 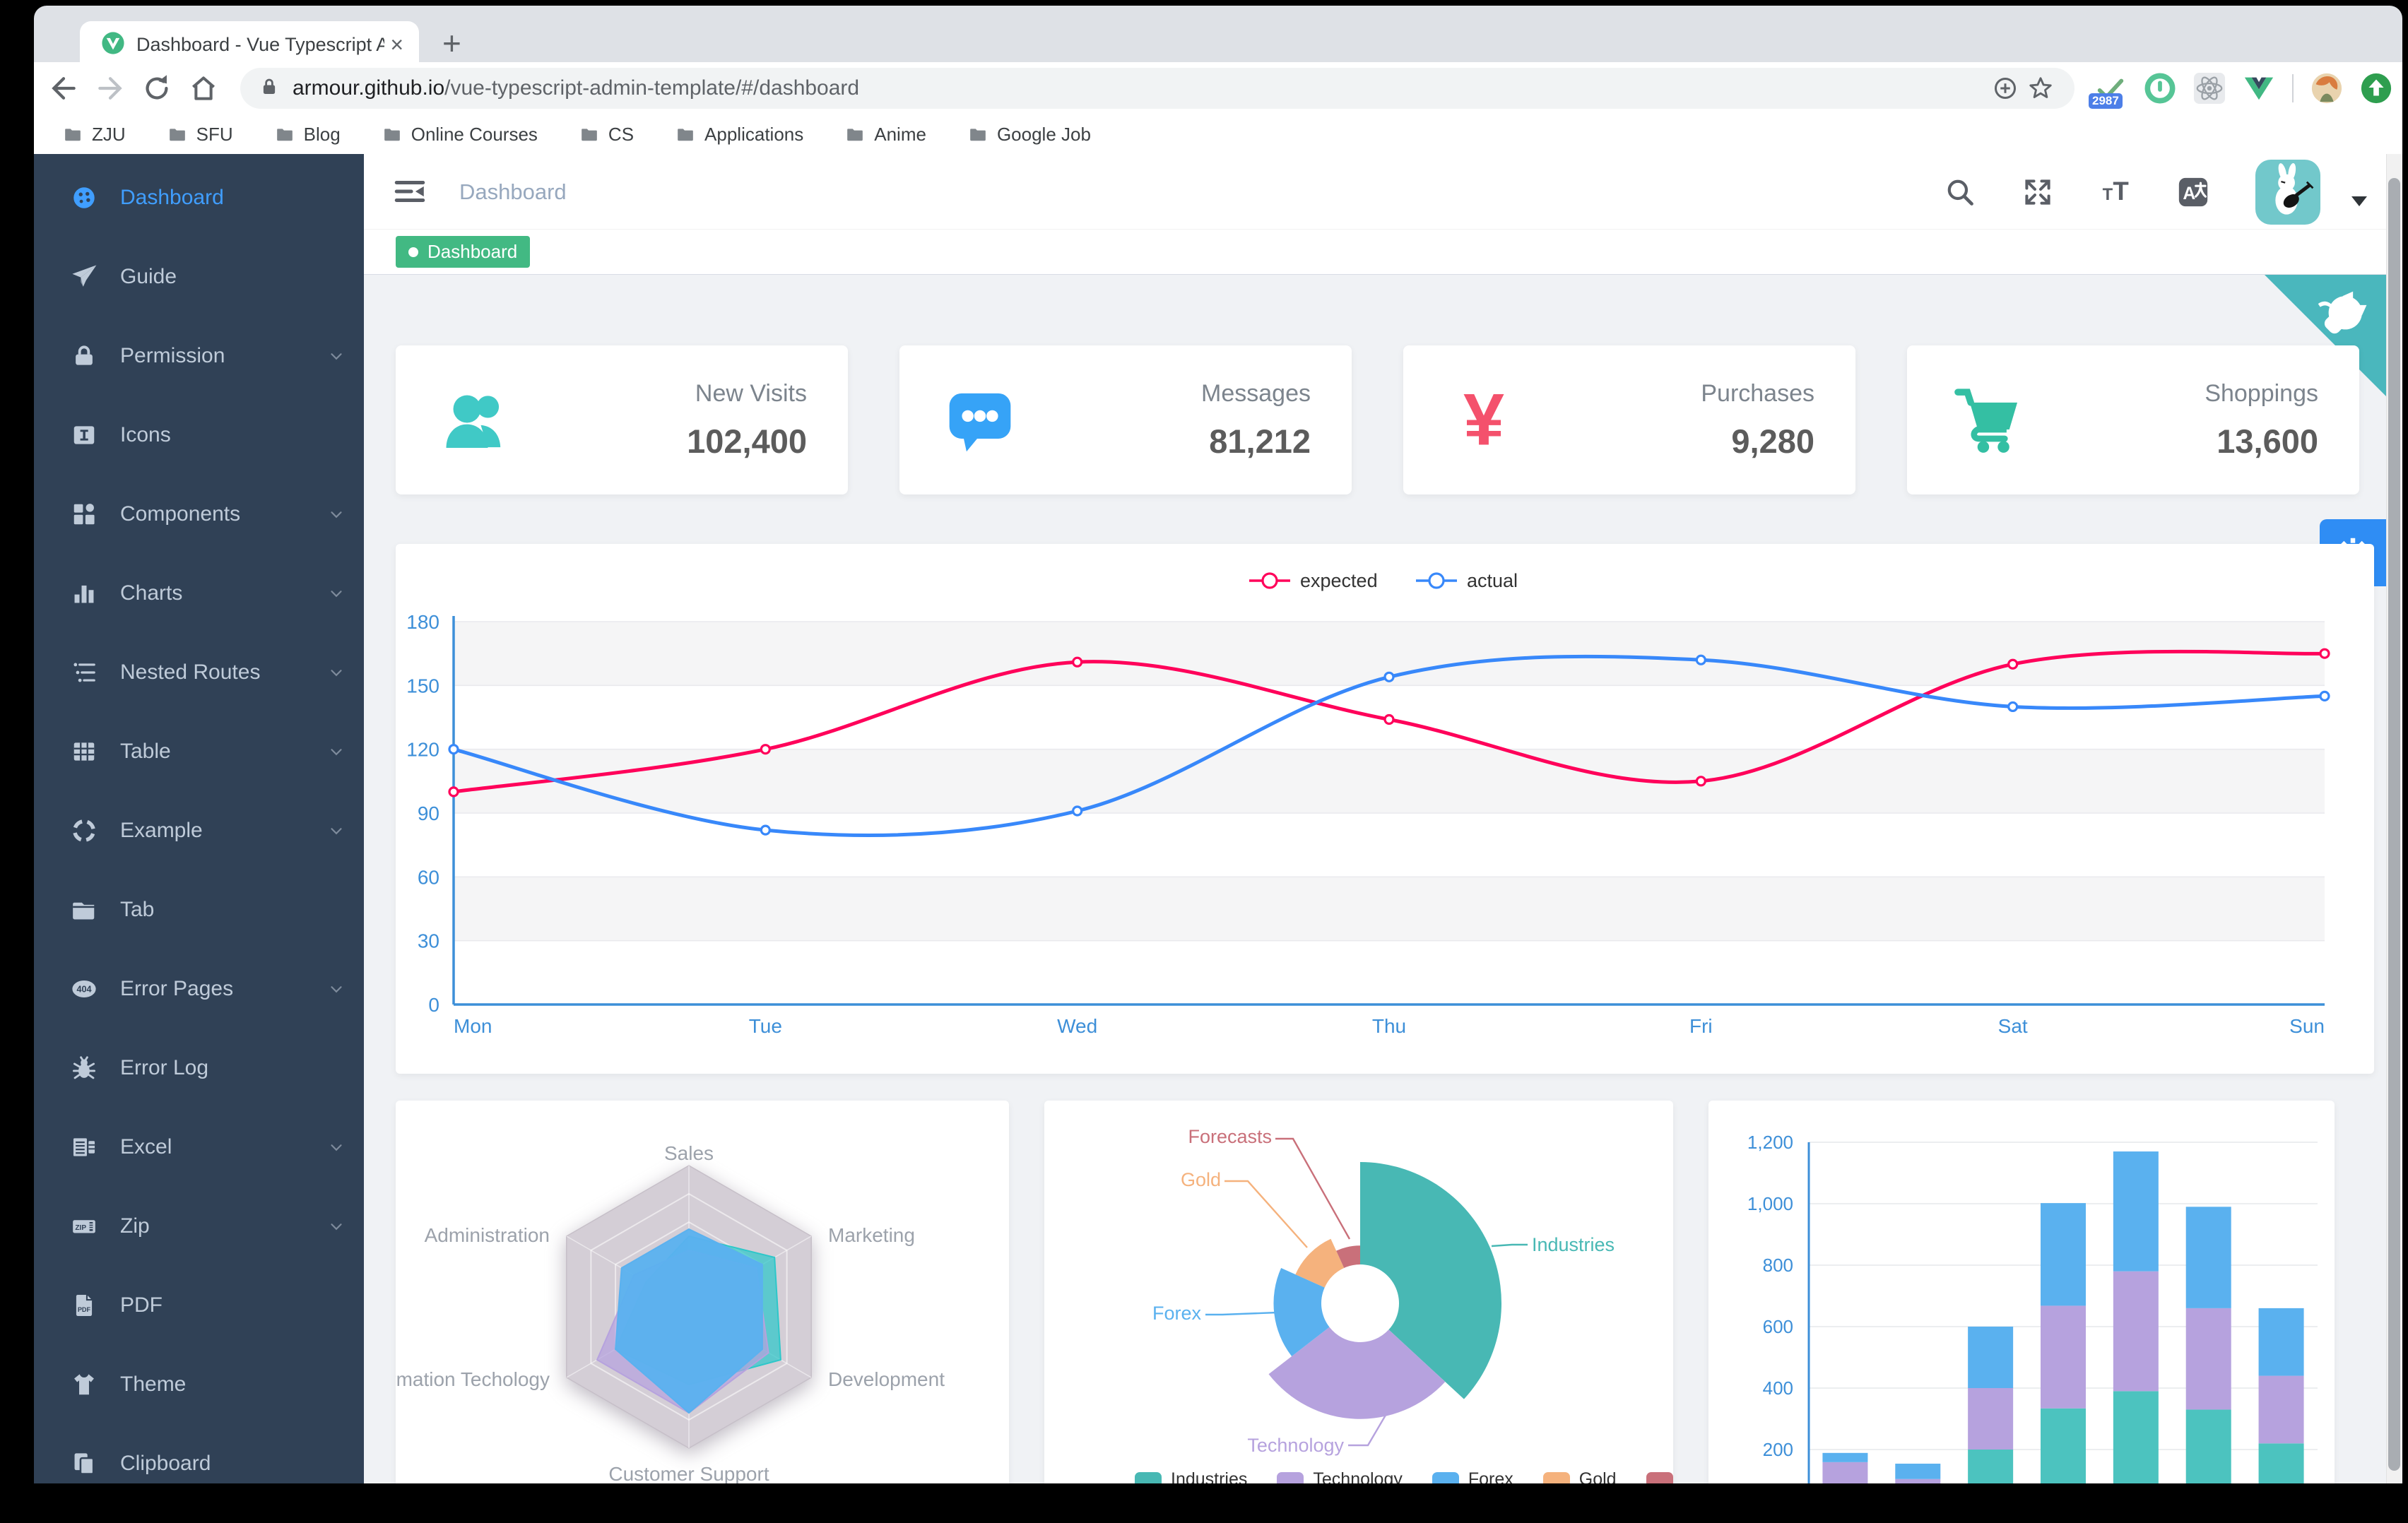 I want to click on bar-pageB-Tue, so click(x=1918, y=1480).